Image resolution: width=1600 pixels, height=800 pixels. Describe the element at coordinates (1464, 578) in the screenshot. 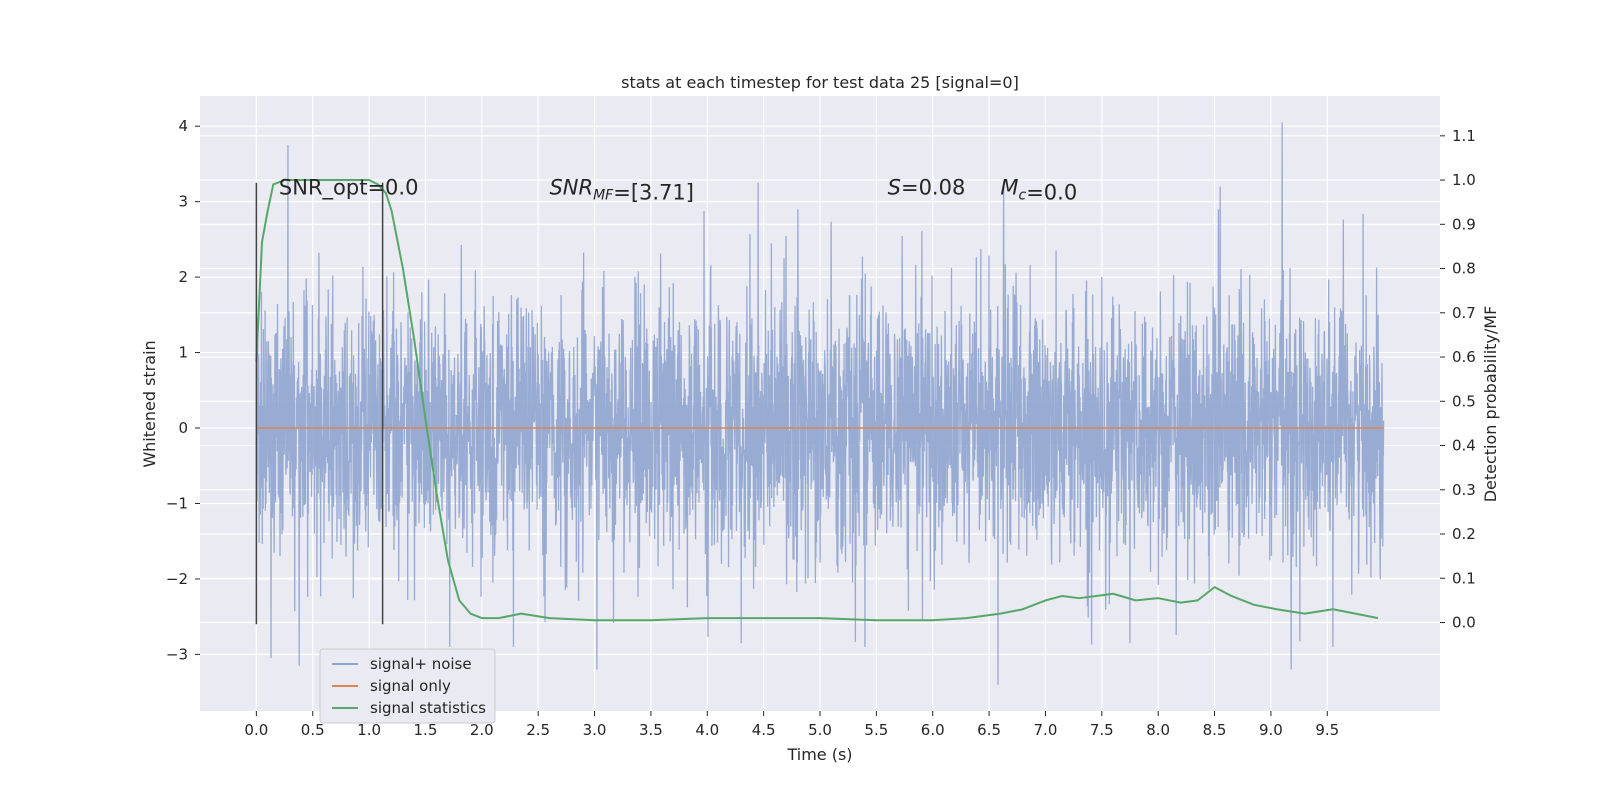

I see `y-right-tick-label: 0.1` at that location.